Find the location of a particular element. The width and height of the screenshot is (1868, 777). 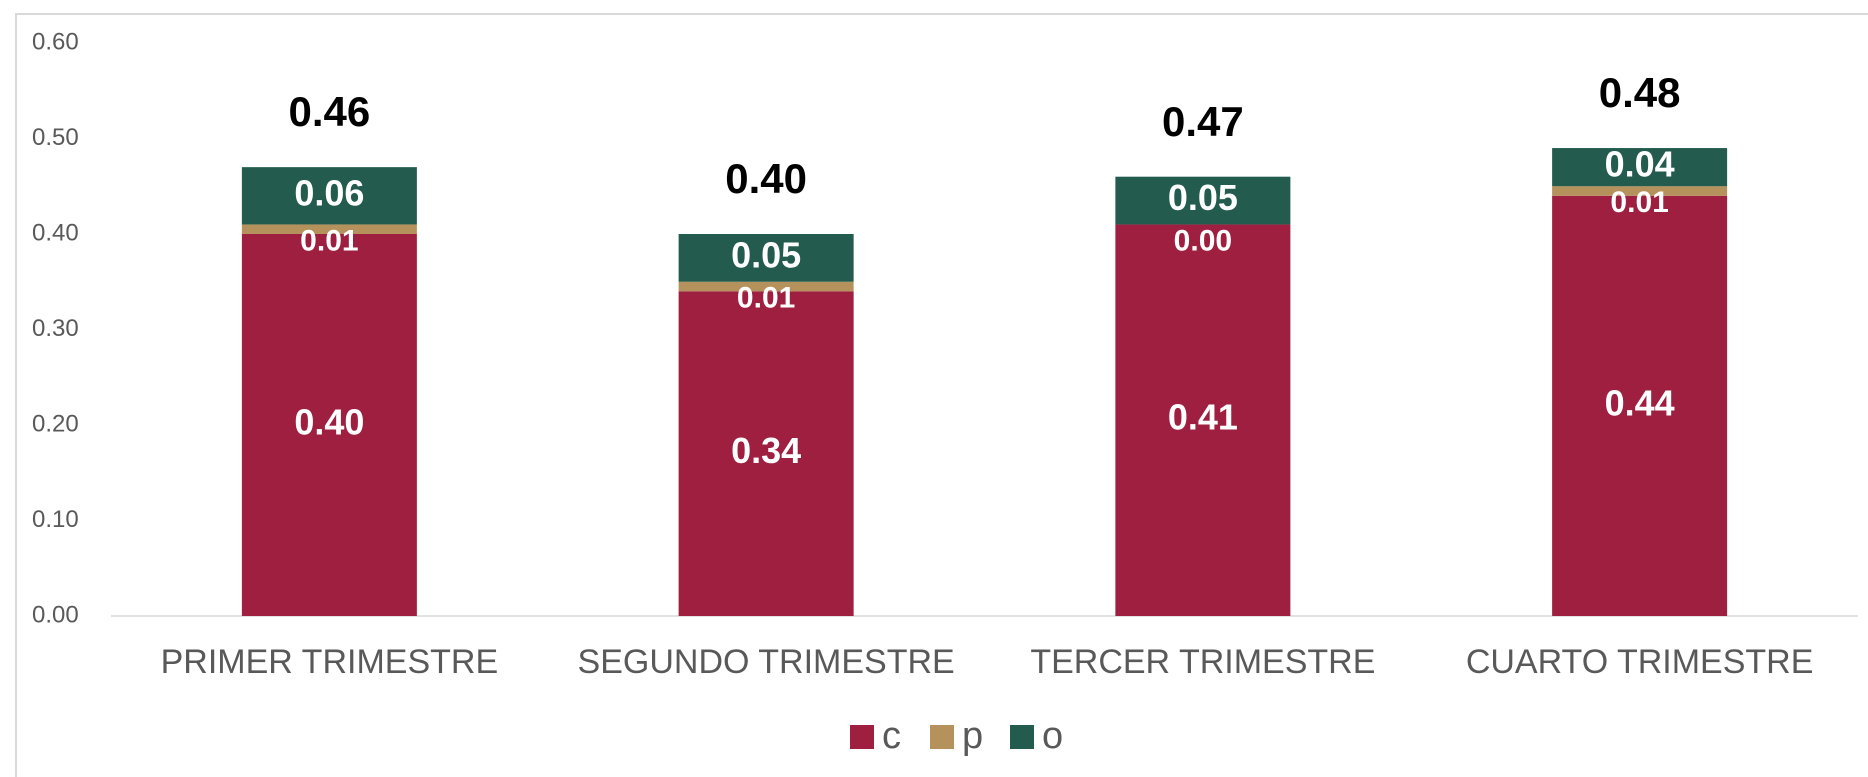

y-tick-label: 0.40 is located at coordinates (55, 232).